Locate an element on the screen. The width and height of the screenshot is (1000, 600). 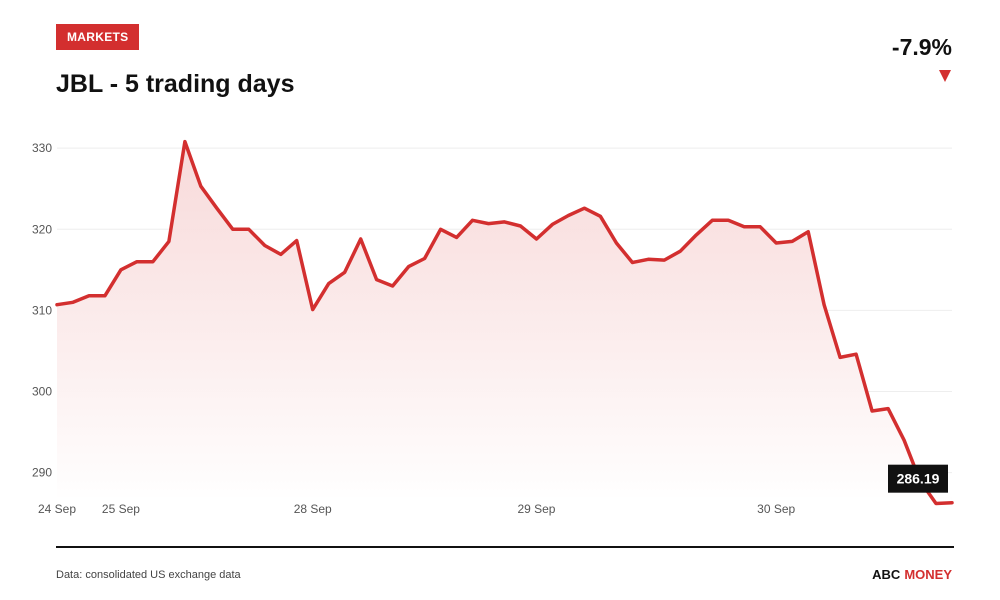
y-tick-label: 300 is located at coordinates (42, 392).